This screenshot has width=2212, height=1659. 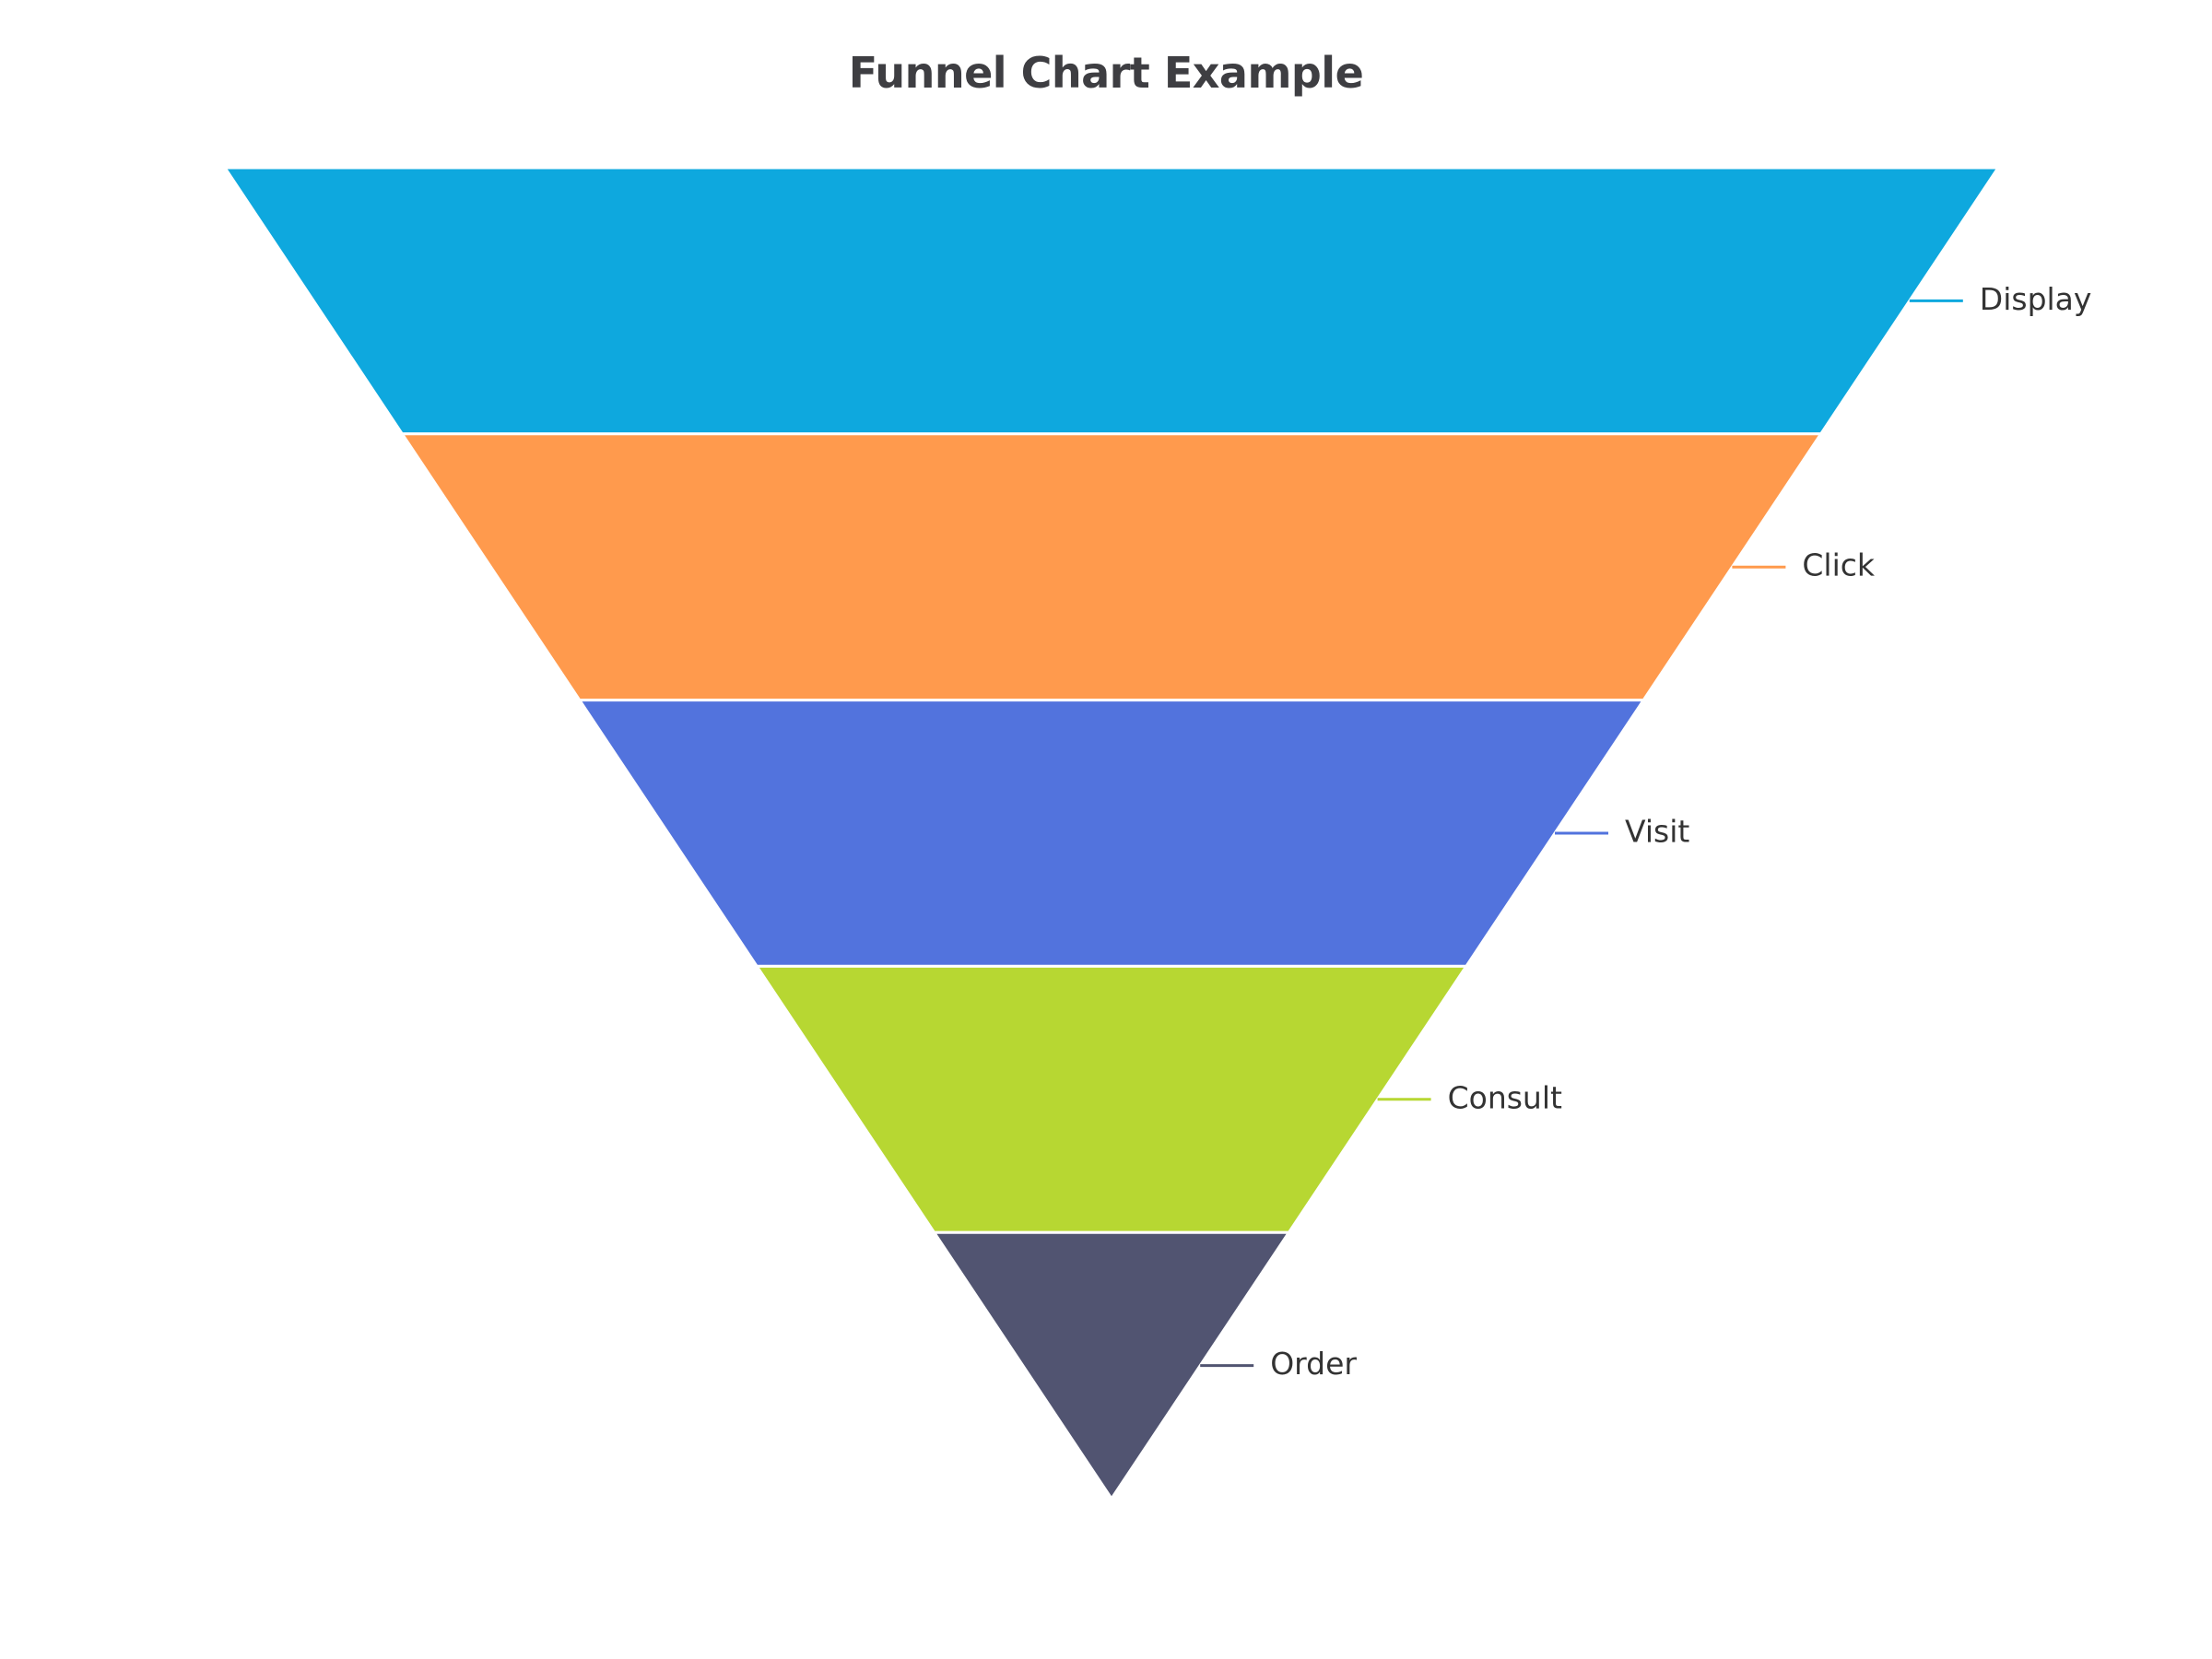 I want to click on stage-label-consult: Consult, so click(x=1505, y=1097).